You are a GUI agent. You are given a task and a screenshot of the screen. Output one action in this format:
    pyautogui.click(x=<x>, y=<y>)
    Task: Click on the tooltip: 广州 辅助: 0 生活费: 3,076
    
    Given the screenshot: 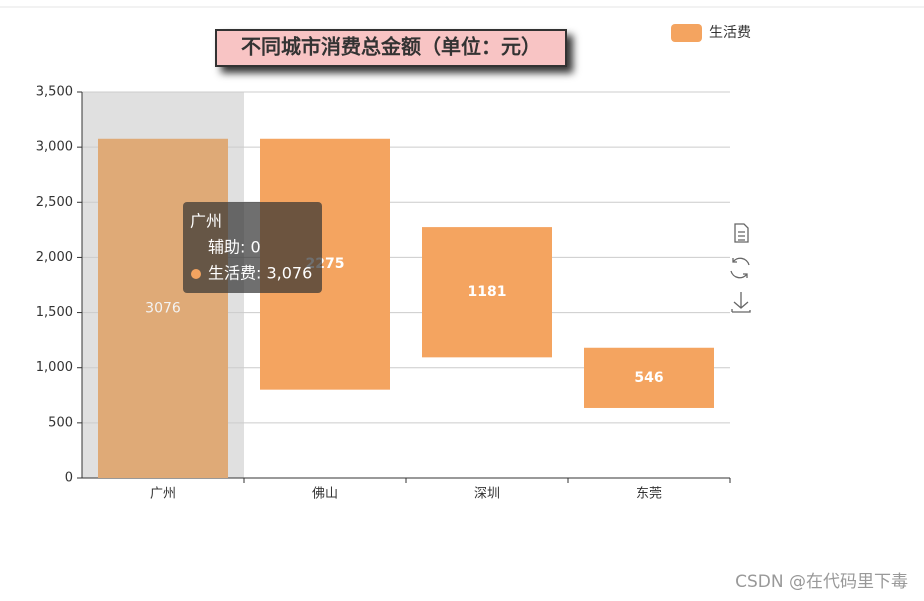 What is the action you would take?
    pyautogui.click(x=252, y=247)
    